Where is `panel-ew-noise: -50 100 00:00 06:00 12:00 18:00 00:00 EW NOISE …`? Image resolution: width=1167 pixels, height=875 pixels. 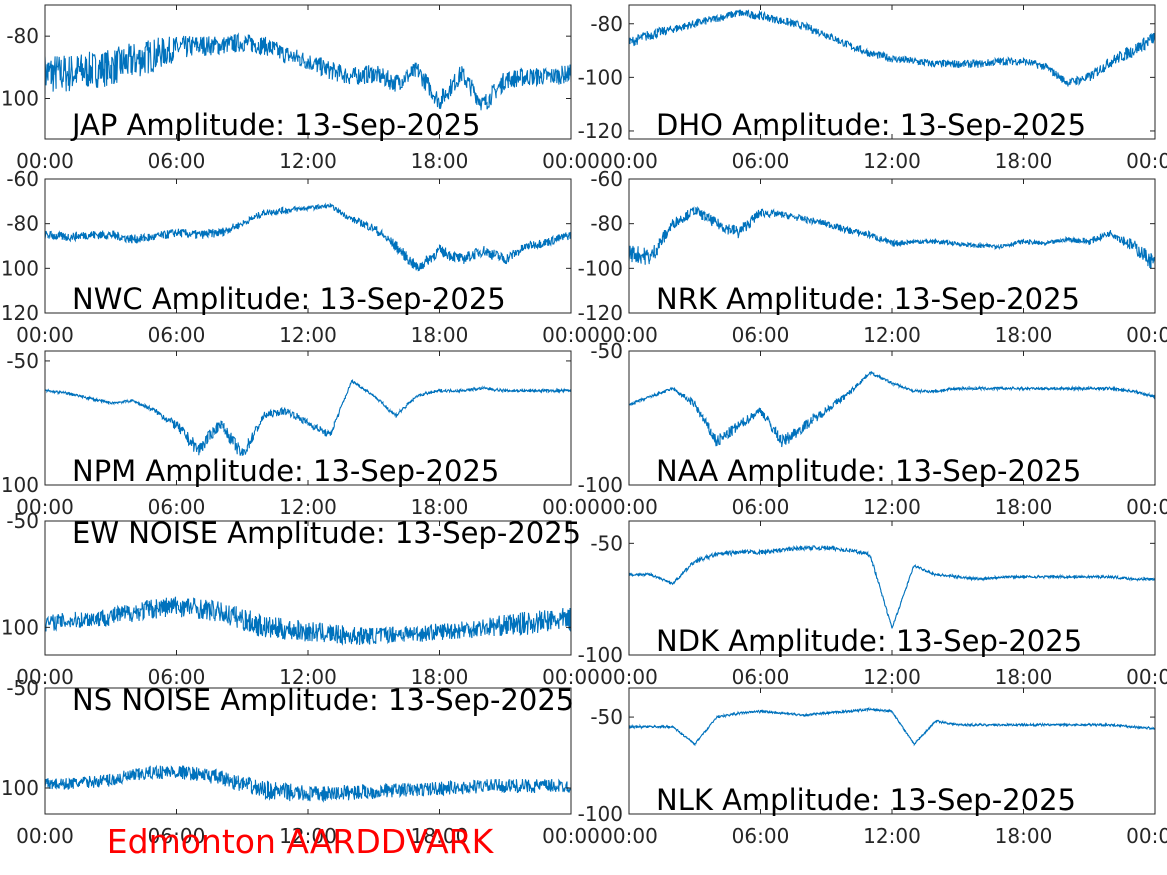 panel-ew-noise: -50 100 00:00 06:00 12:00 18:00 00:00 EW NOISE … is located at coordinates (300, 599).